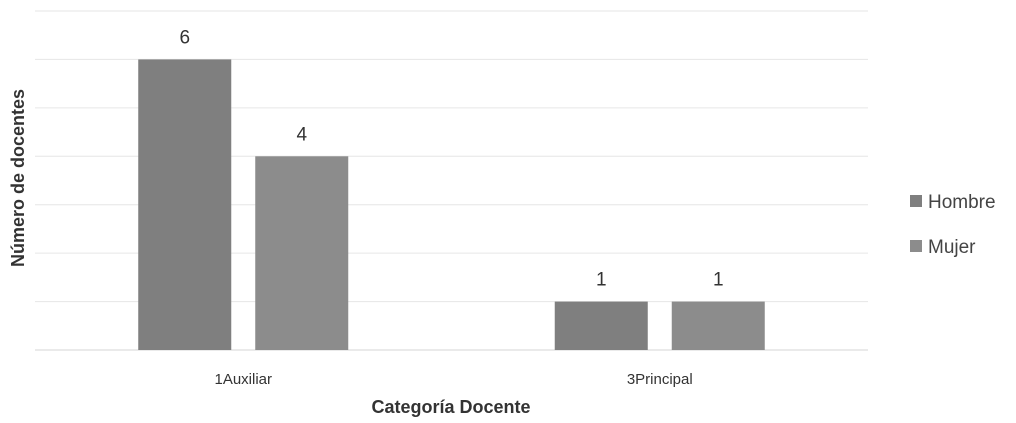 This screenshot has height=423, width=1016. What do you see at coordinates (184, 37) in the screenshot?
I see `data-label: 6` at bounding box center [184, 37].